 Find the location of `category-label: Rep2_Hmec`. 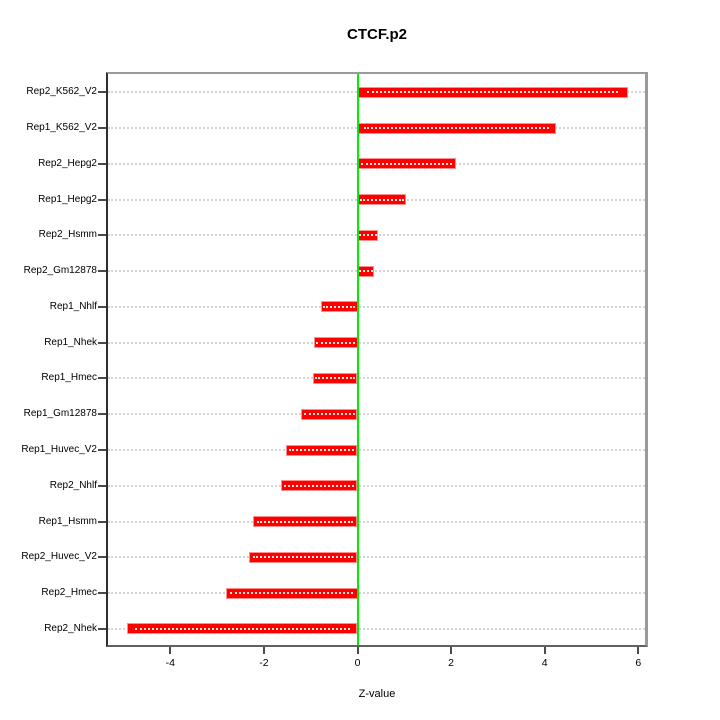

category-label: Rep2_Hmec is located at coordinates (69, 593).